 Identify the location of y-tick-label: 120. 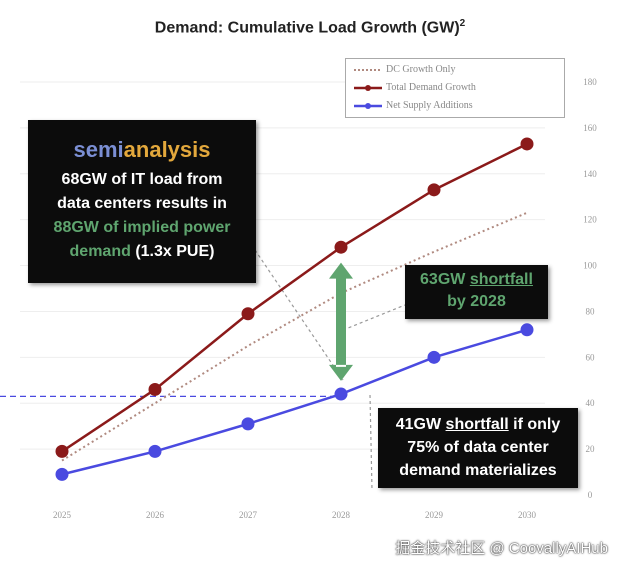
(590, 220).